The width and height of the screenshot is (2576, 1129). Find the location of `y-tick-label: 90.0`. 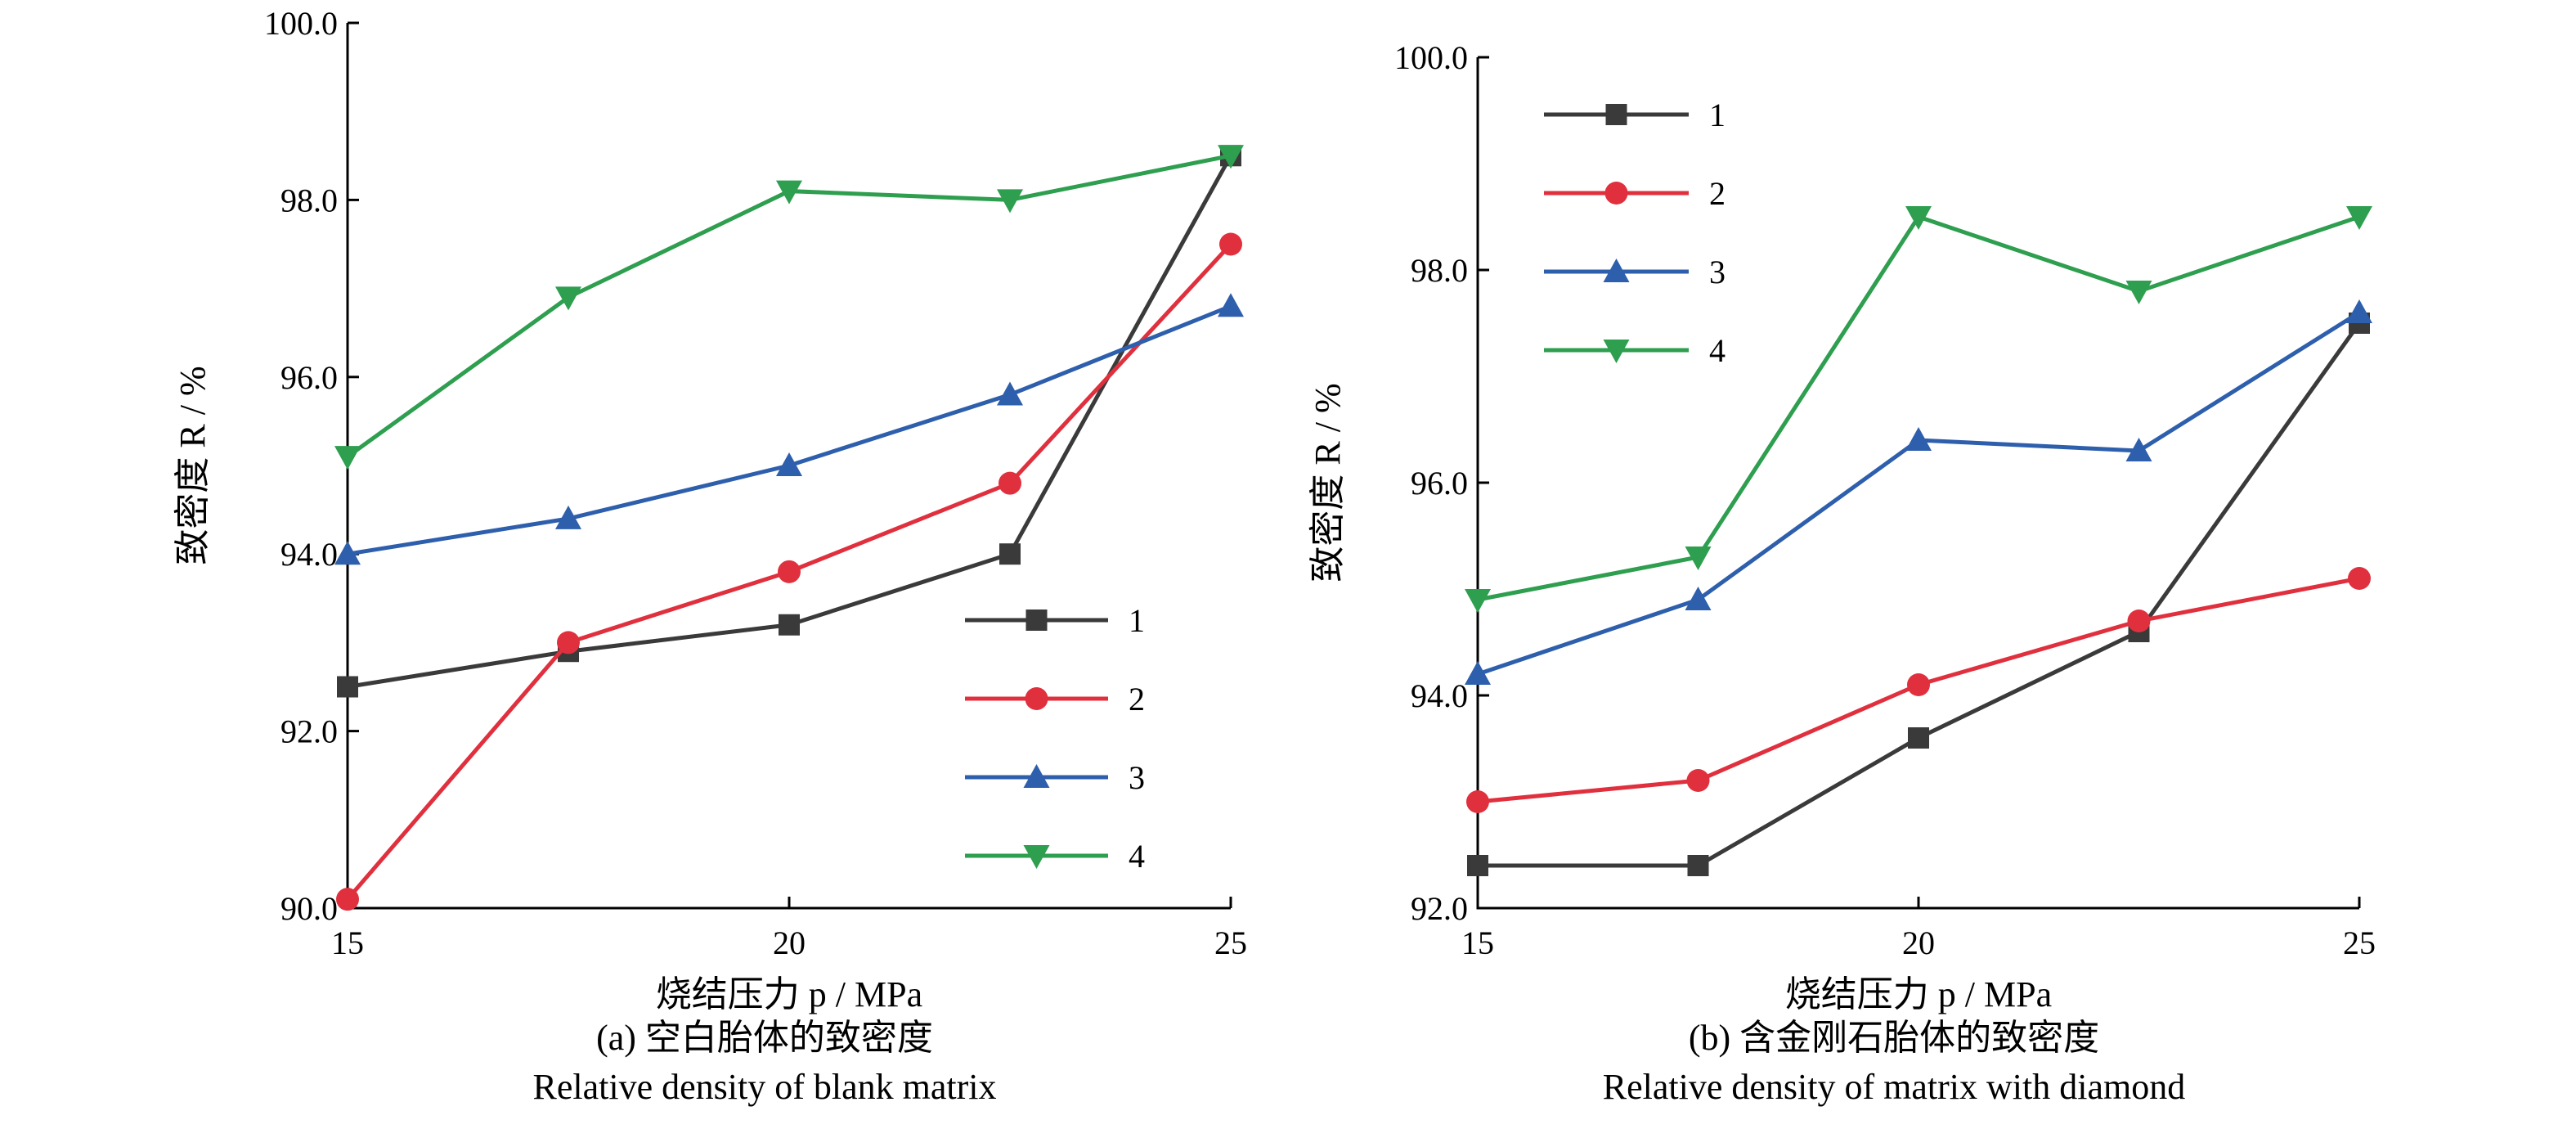

y-tick-label: 90.0 is located at coordinates (309, 908).